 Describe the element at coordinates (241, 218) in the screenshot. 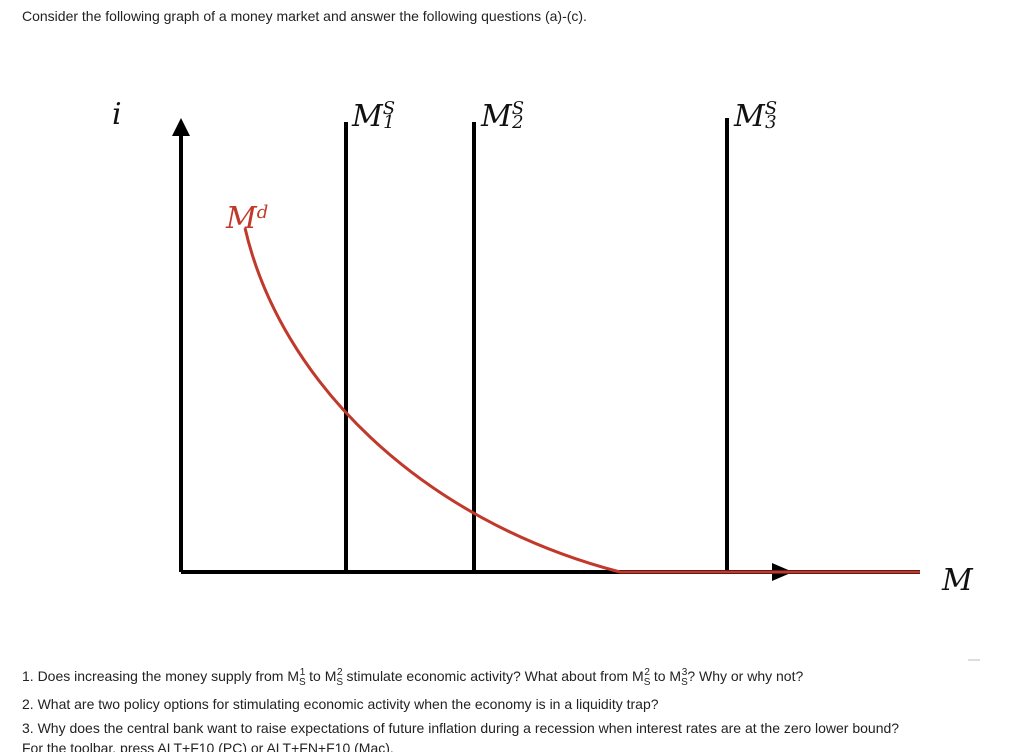

I see `demand-label-base: M` at that location.